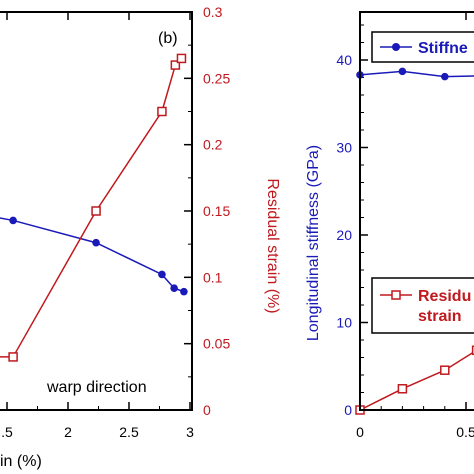  Describe the element at coordinates (440, 316) in the screenshot. I see `legend-residual-label2: strain` at that location.